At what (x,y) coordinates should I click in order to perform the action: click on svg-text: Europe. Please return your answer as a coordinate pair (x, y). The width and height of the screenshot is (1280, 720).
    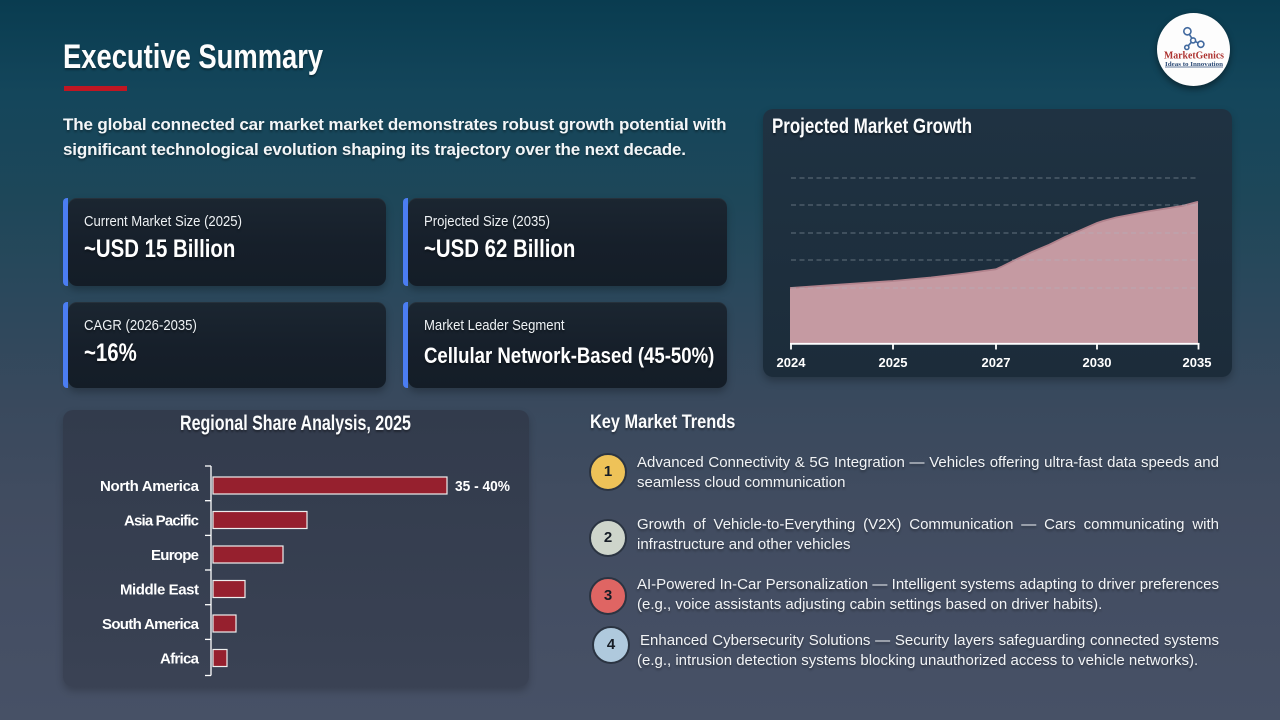
    Looking at the image, I should click on (175, 555).